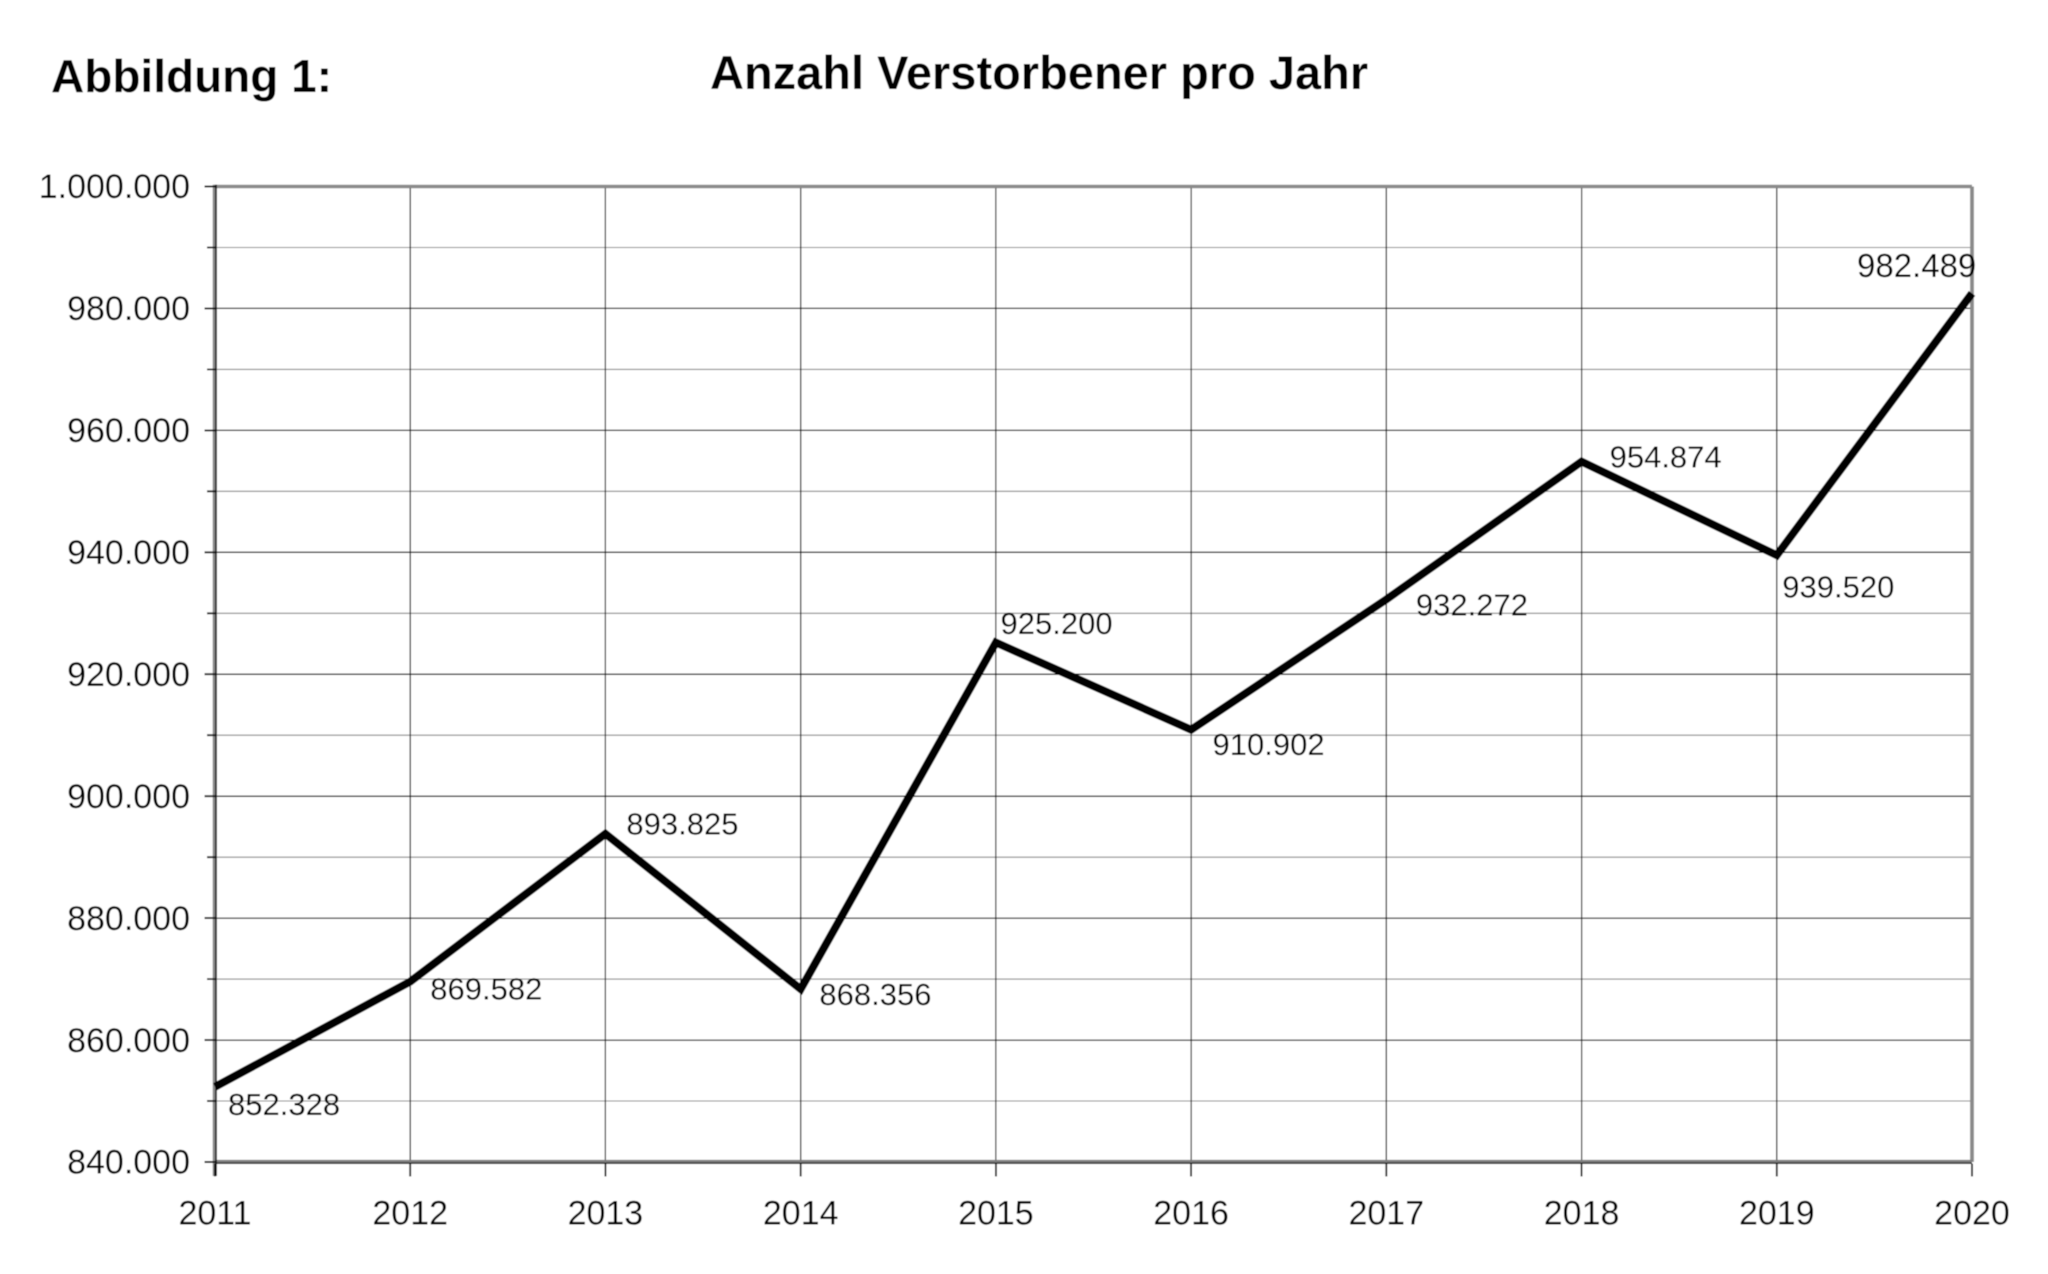  Describe the element at coordinates (606, 1214) in the screenshot. I see `svg-text: 2013` at that location.